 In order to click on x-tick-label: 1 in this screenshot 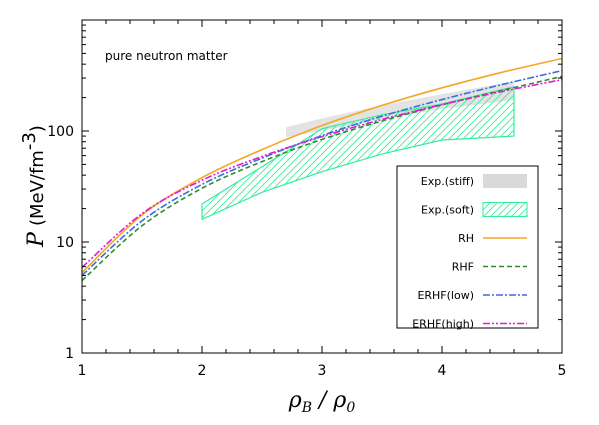, I will do `click(82, 371)`.